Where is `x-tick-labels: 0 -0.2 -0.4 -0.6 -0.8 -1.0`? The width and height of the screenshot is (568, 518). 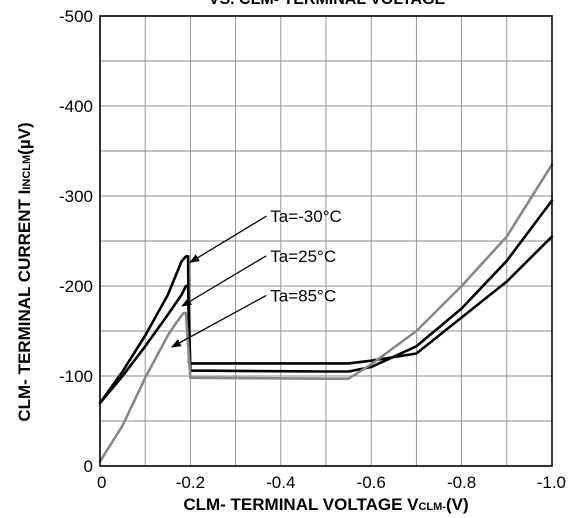 x-tick-labels: 0 -0.2 -0.4 -0.6 -0.8 -1.0 is located at coordinates (331, 482).